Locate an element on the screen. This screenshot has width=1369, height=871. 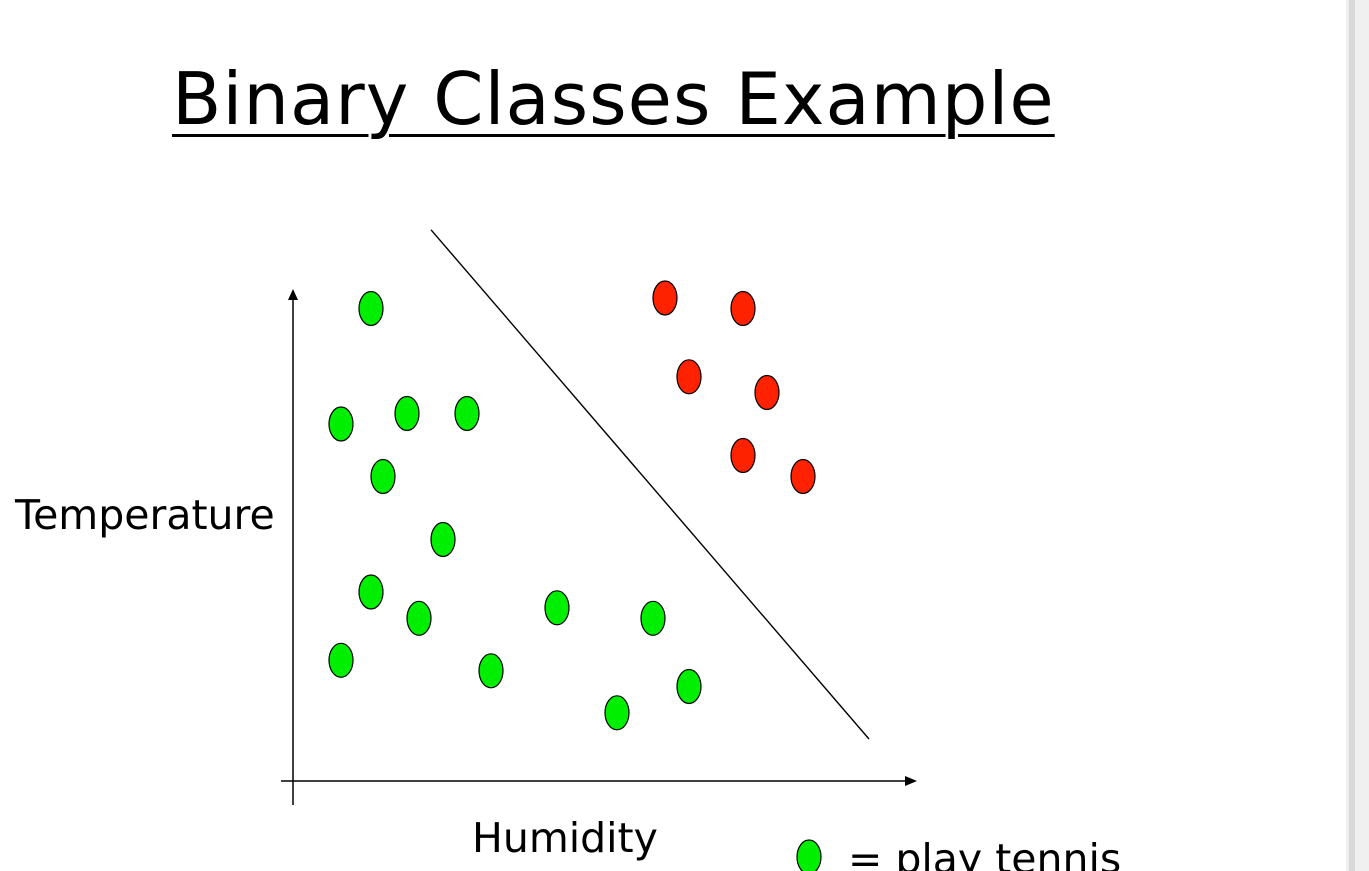
y-axis-arrowhead is located at coordinates (293, 294).